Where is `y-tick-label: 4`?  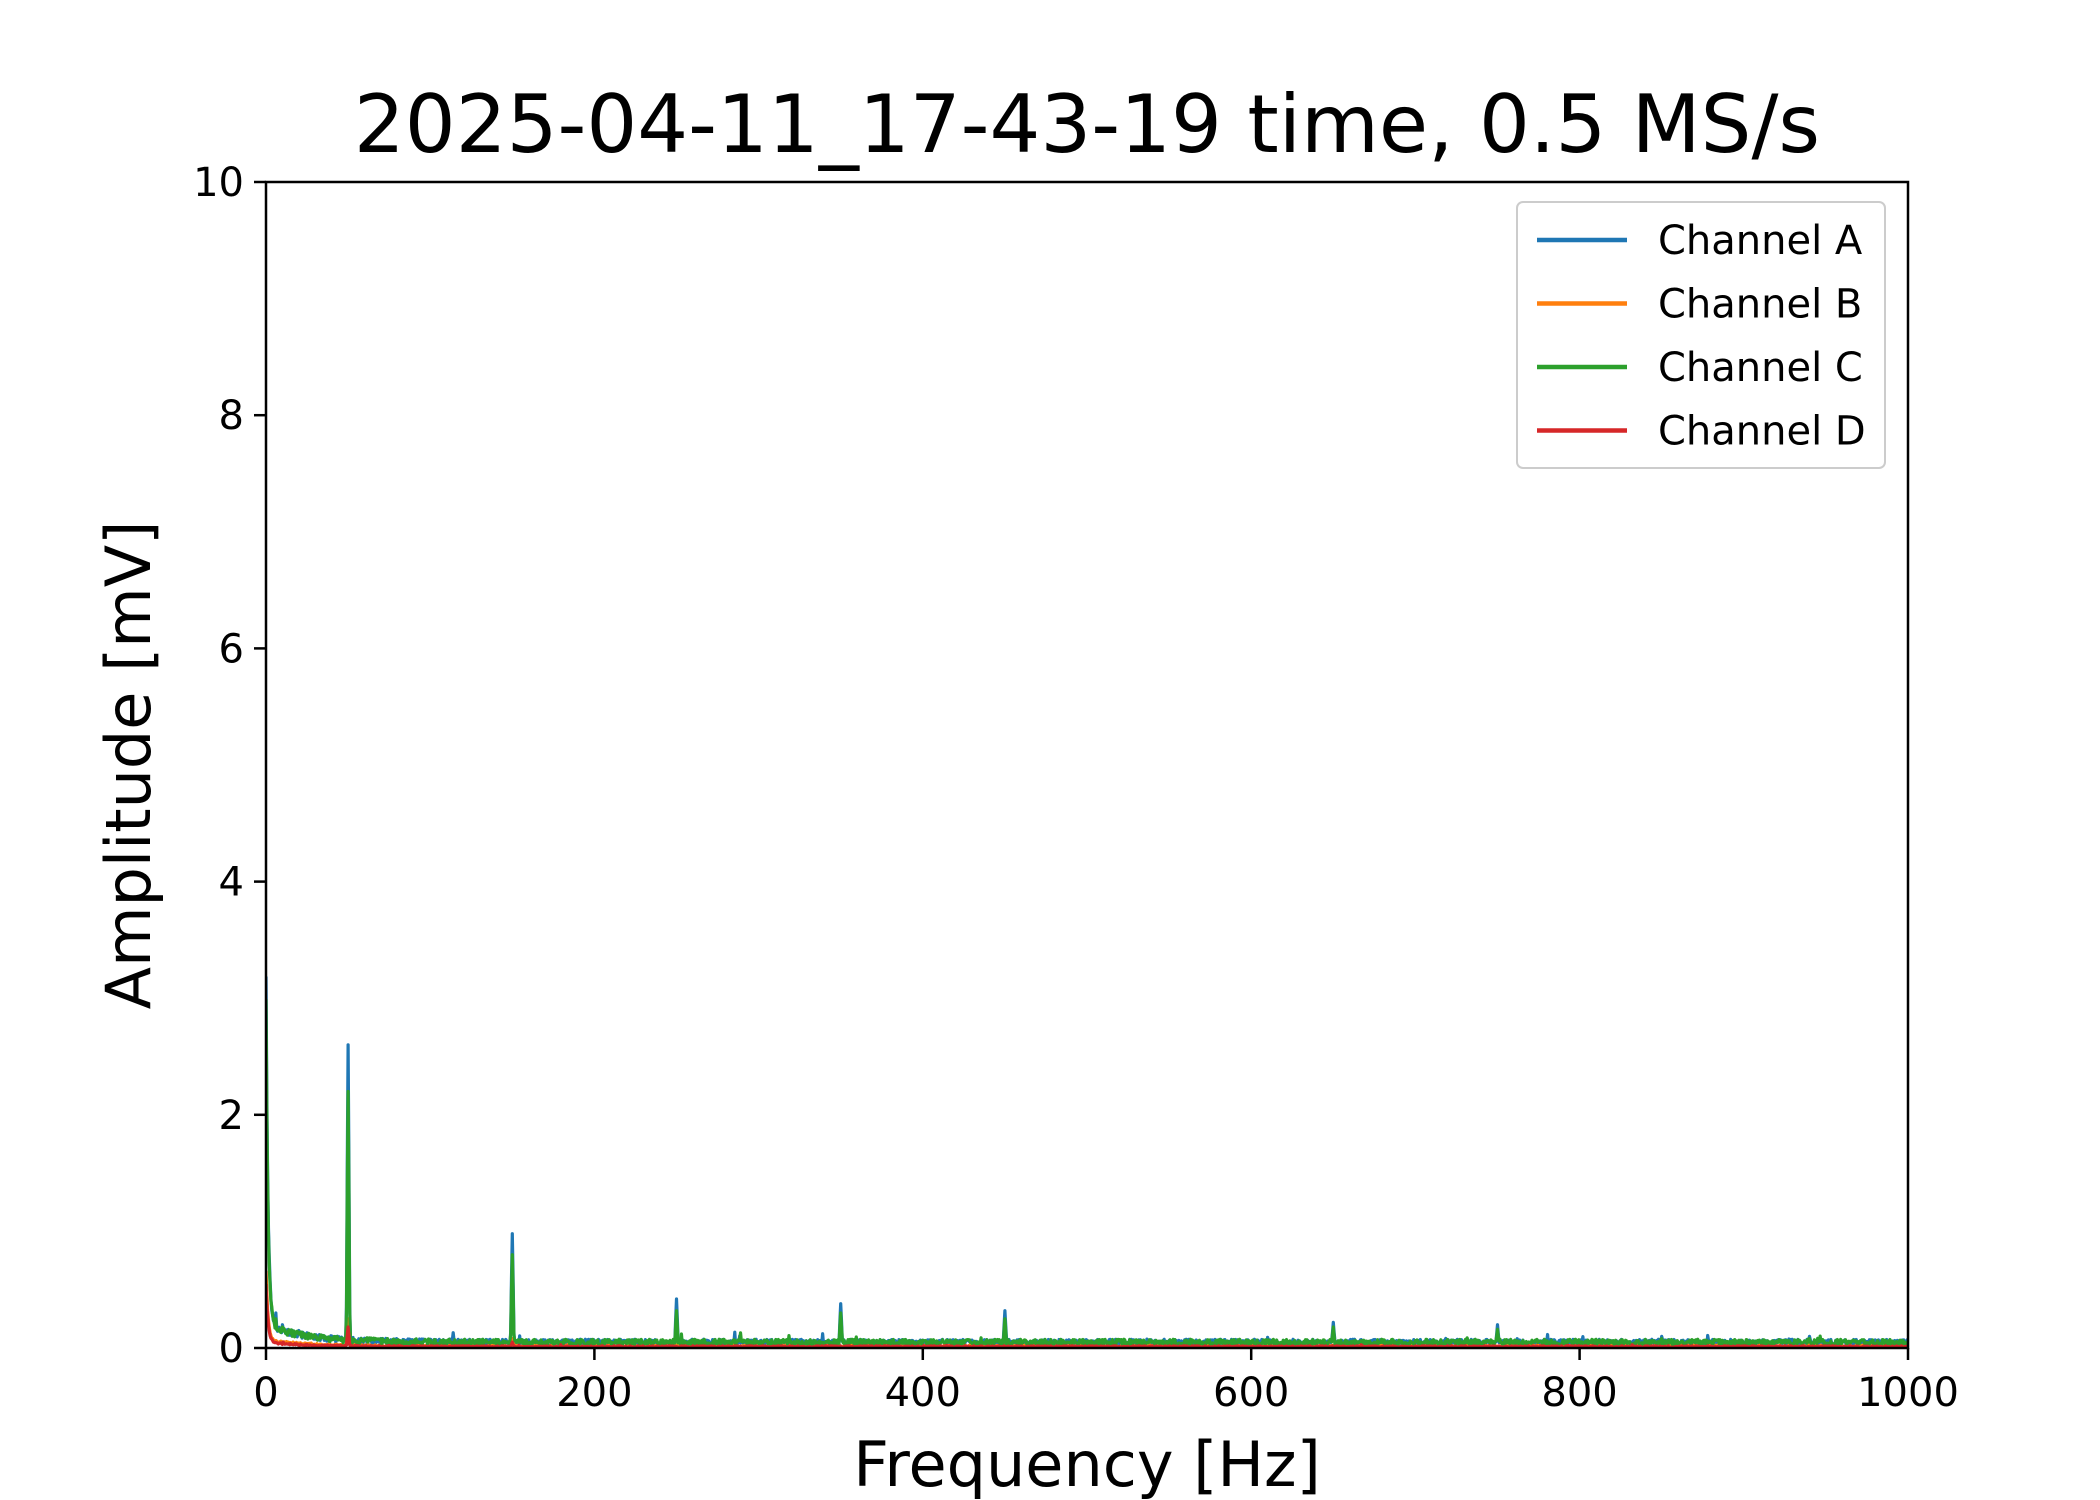
y-tick-label: 4 is located at coordinates (231, 883).